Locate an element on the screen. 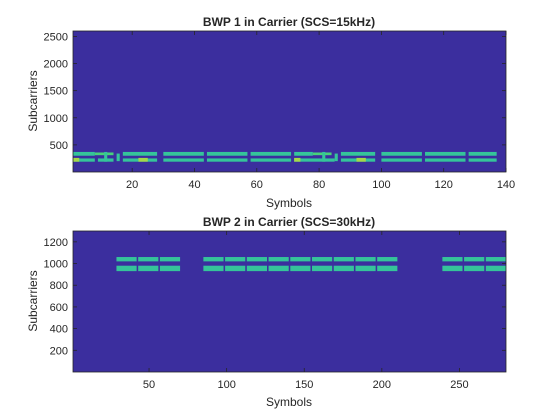  chart-bwp2-blocks is located at coordinates (311, 264).